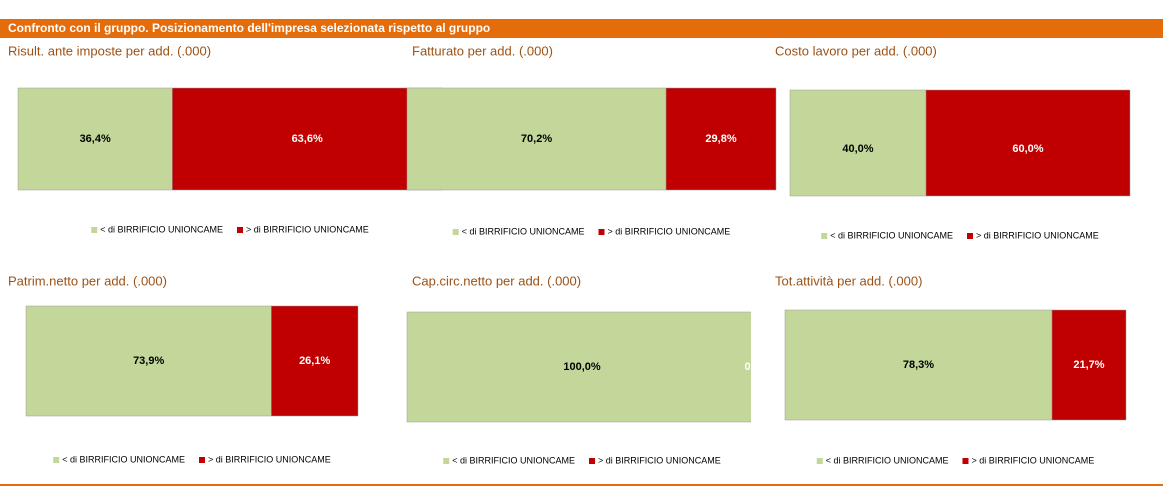 Image resolution: width=1163 pixels, height=490 pixels. Describe the element at coordinates (87, 280) in the screenshot. I see `chart-title: Patrim.netto per add. (.000)` at that location.